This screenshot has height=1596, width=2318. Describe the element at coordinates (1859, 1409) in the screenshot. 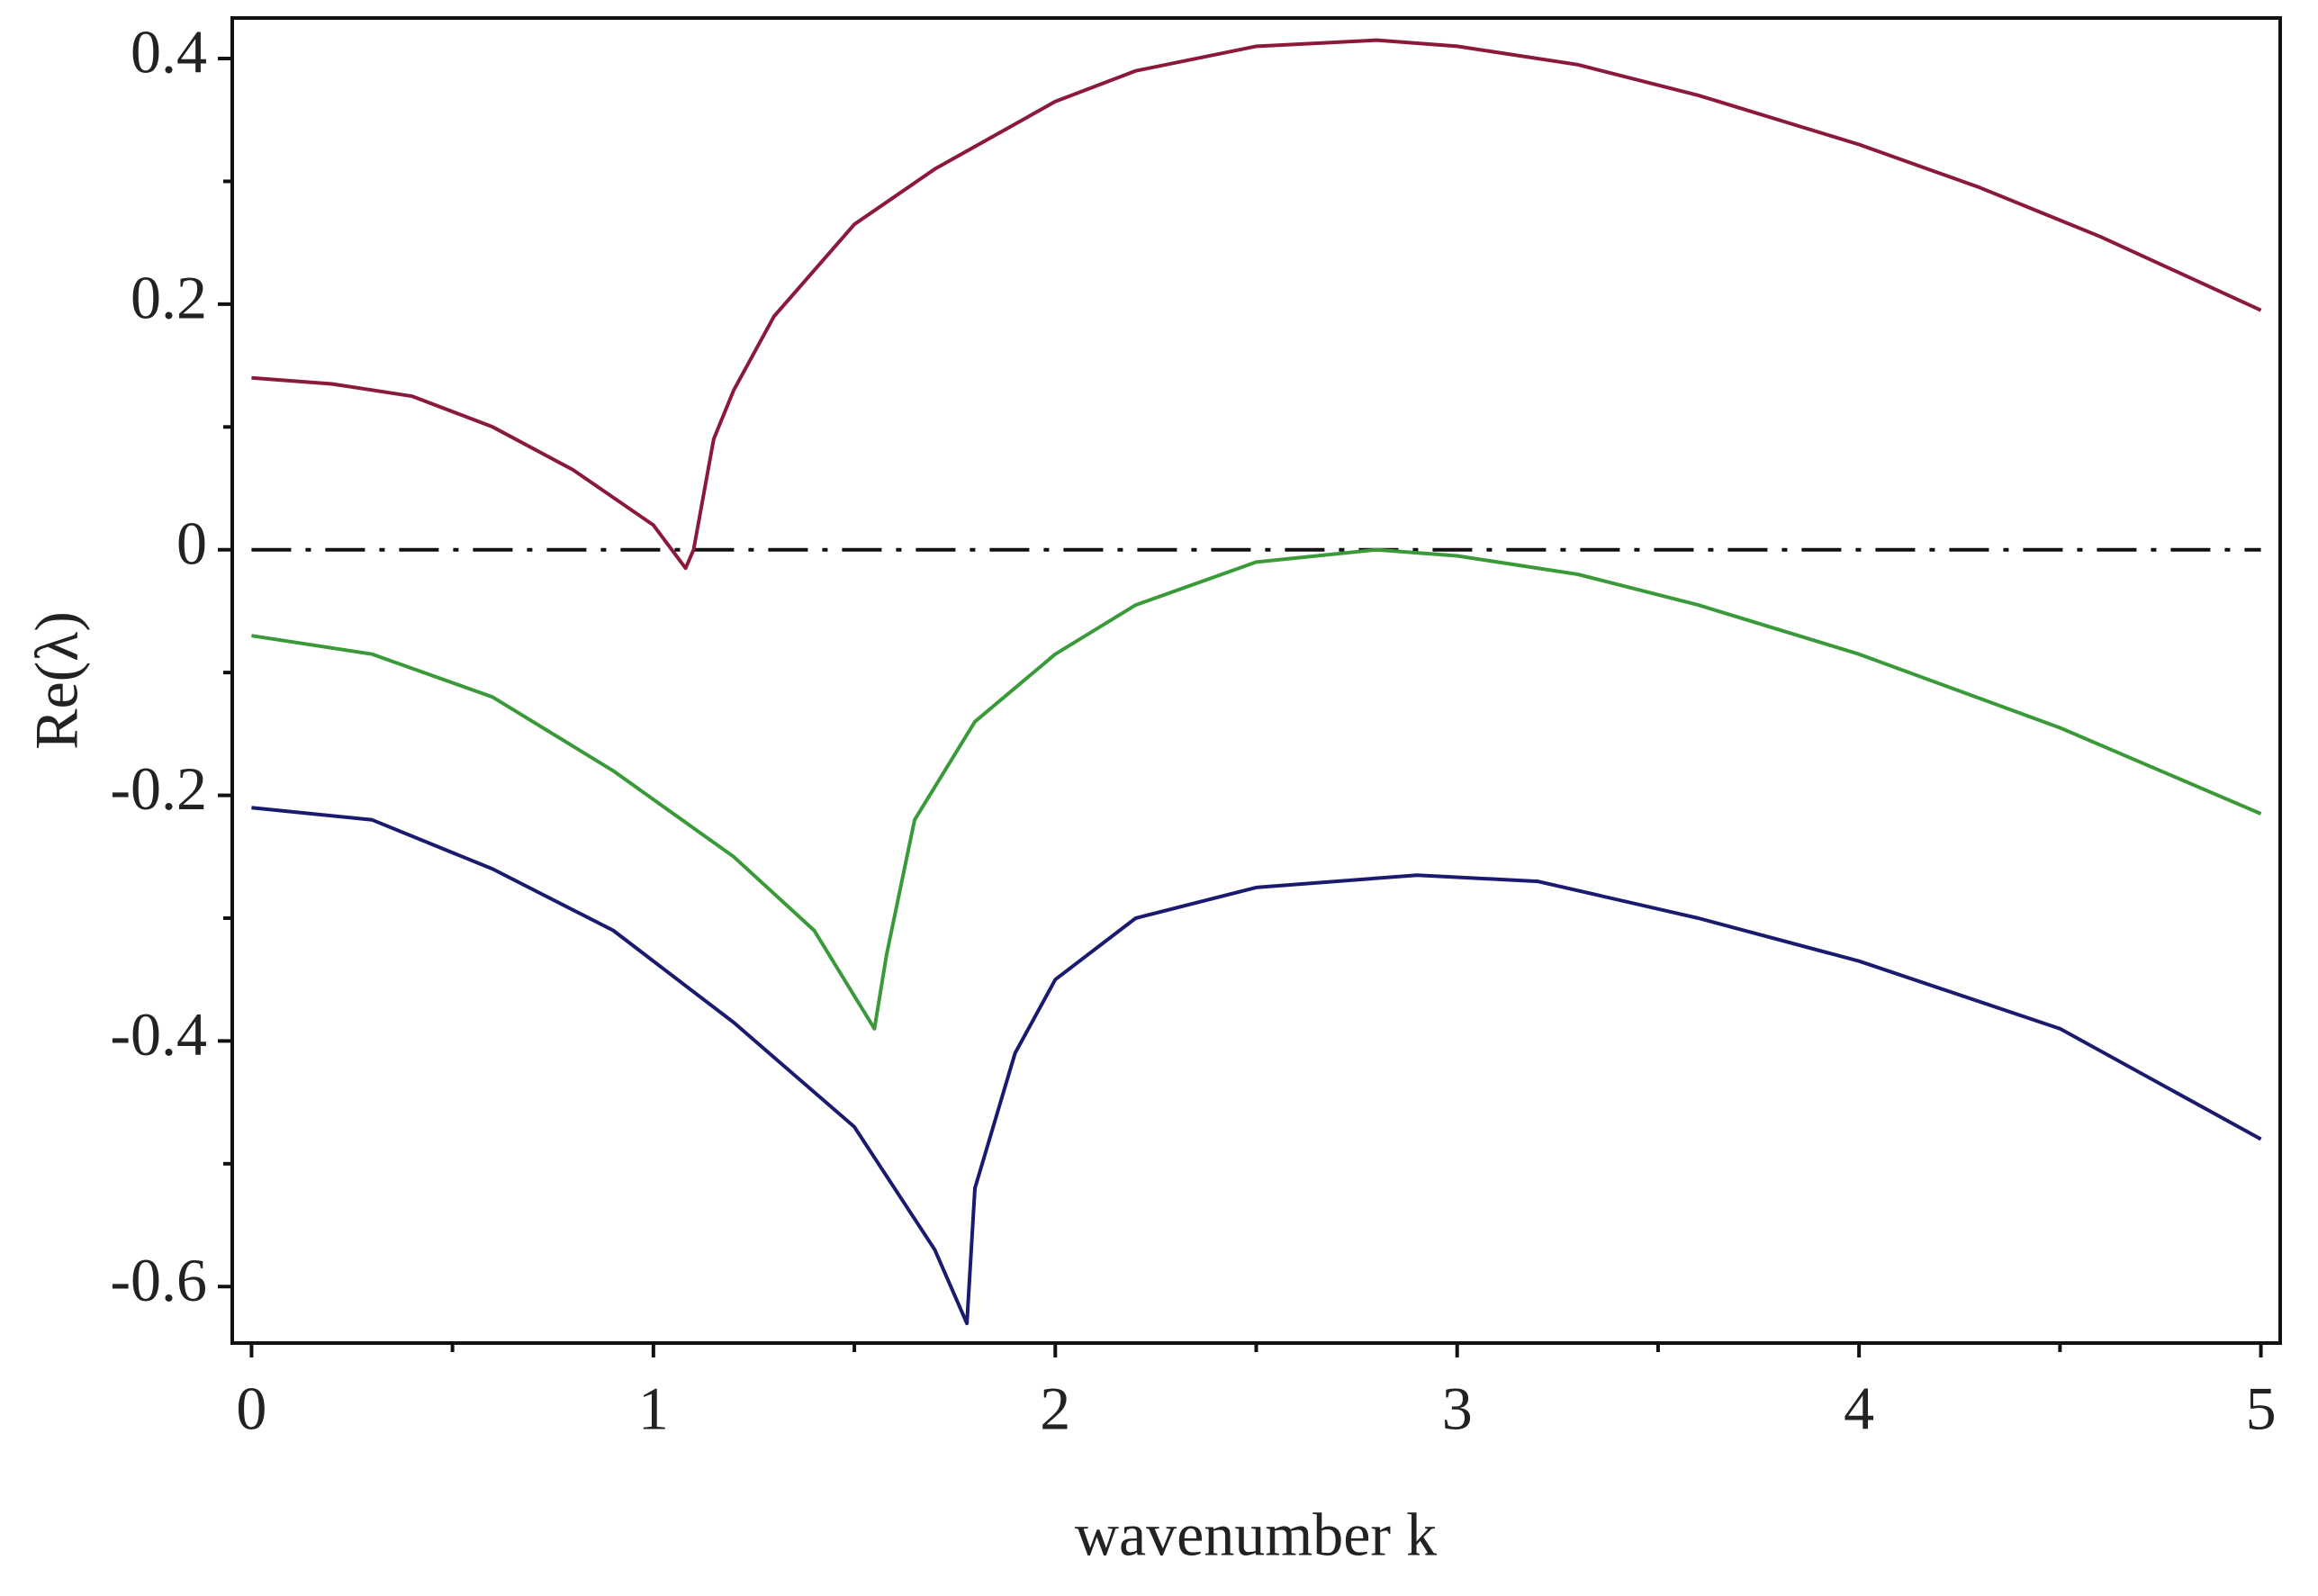

I see `x-tick-label: 4` at that location.